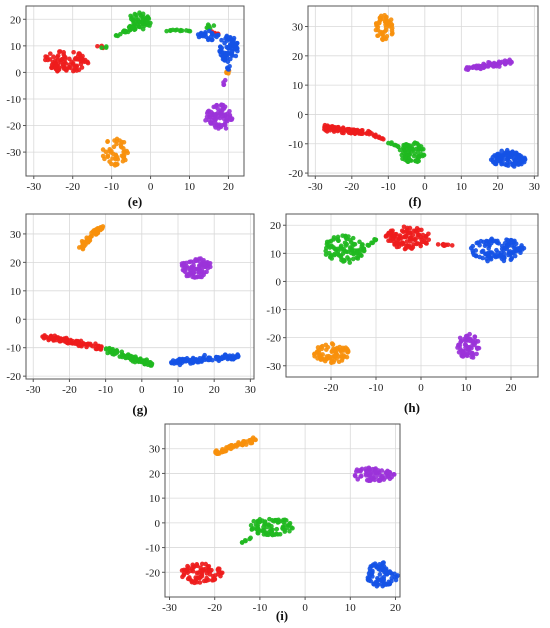  I want to click on x-tick-label: 0, so click(142, 390).